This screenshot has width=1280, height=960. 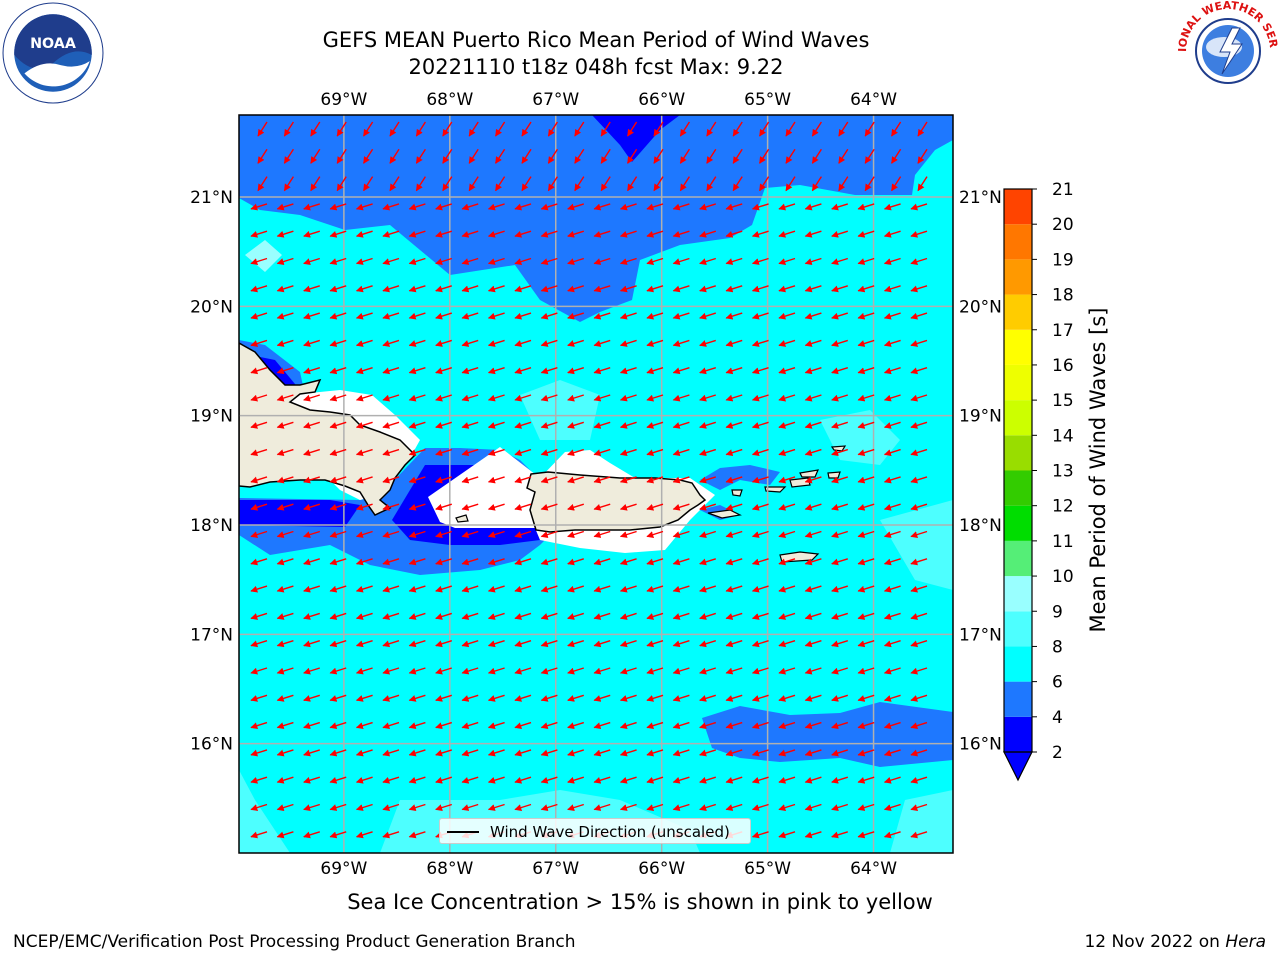 I want to click on anegada-island, so click(x=838, y=448).